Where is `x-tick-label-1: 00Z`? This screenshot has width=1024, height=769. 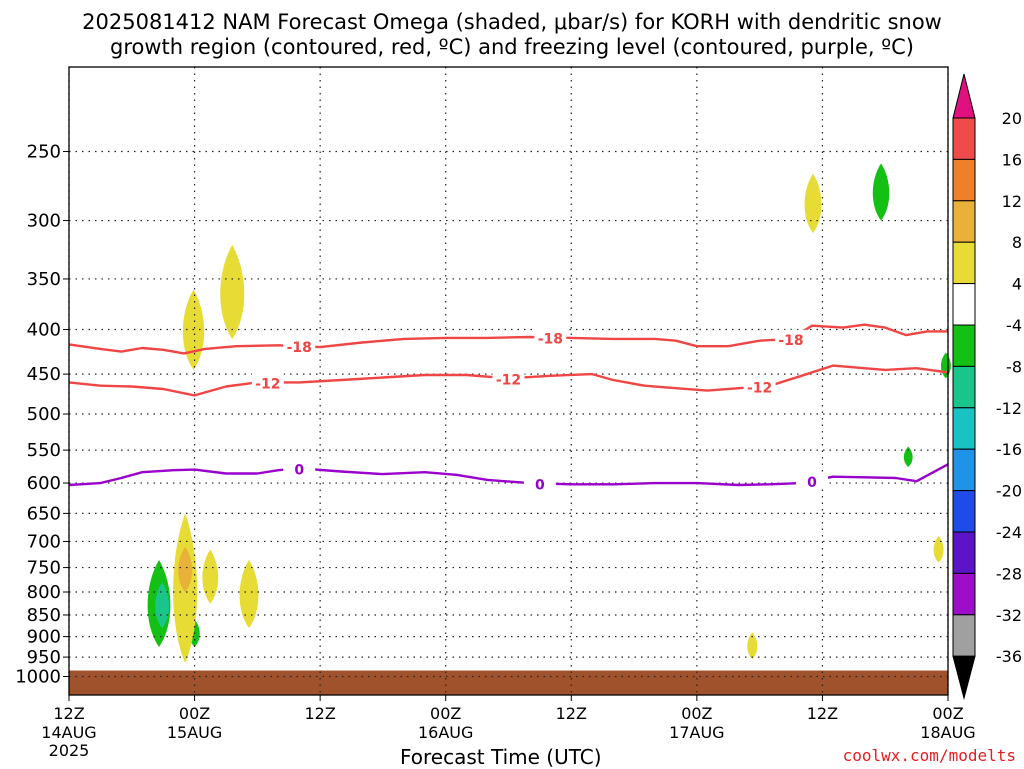 x-tick-label-1: 00Z is located at coordinates (194, 713).